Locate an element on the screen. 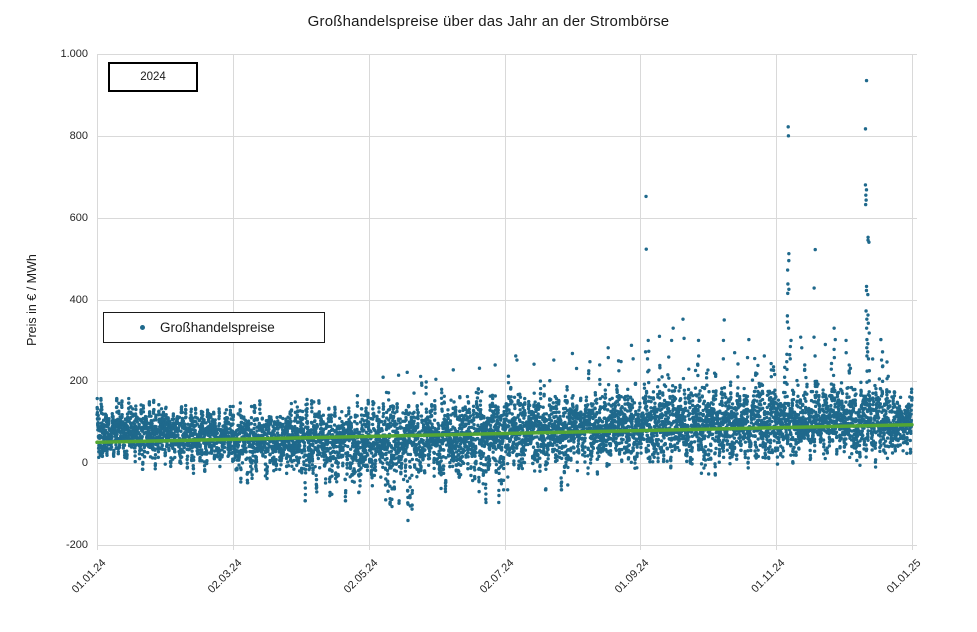 Image resolution: width=977 pixels, height=632 pixels. y-tick-label: 400 is located at coordinates (78, 299).